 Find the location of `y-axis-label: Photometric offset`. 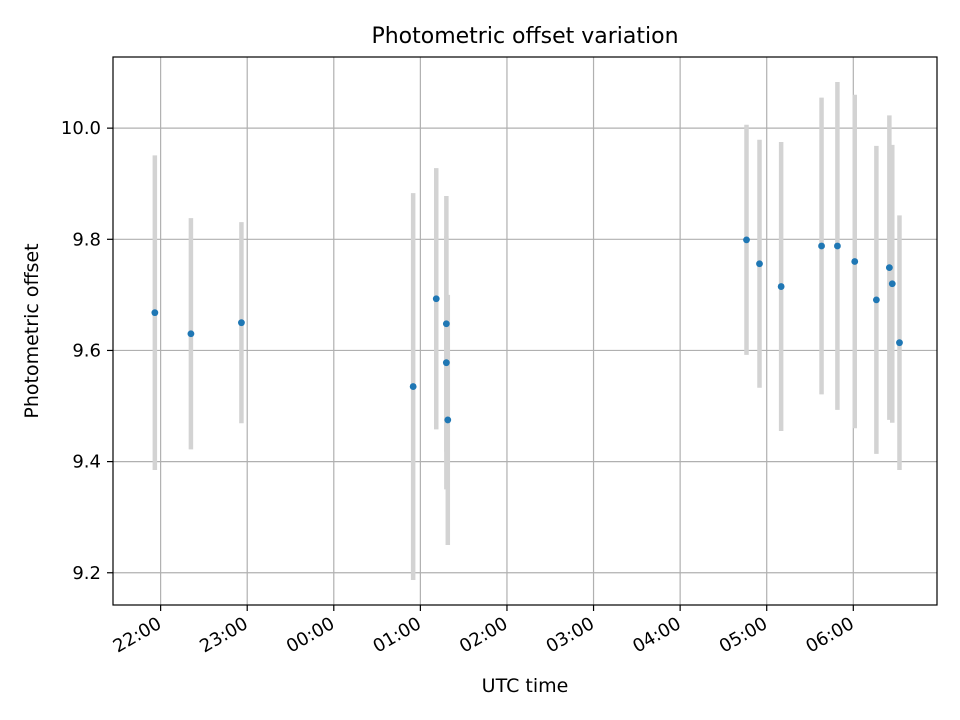

y-axis-label: Photometric offset is located at coordinates (32, 330).